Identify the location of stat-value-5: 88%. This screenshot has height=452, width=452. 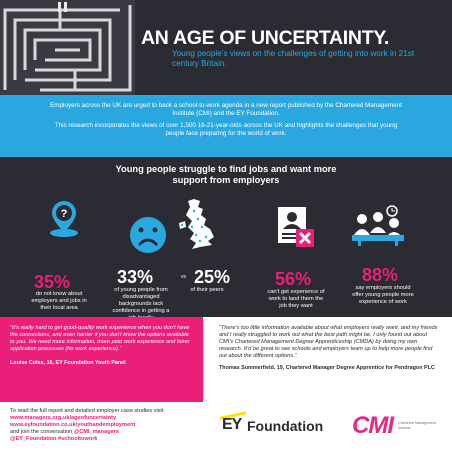
(380, 275).